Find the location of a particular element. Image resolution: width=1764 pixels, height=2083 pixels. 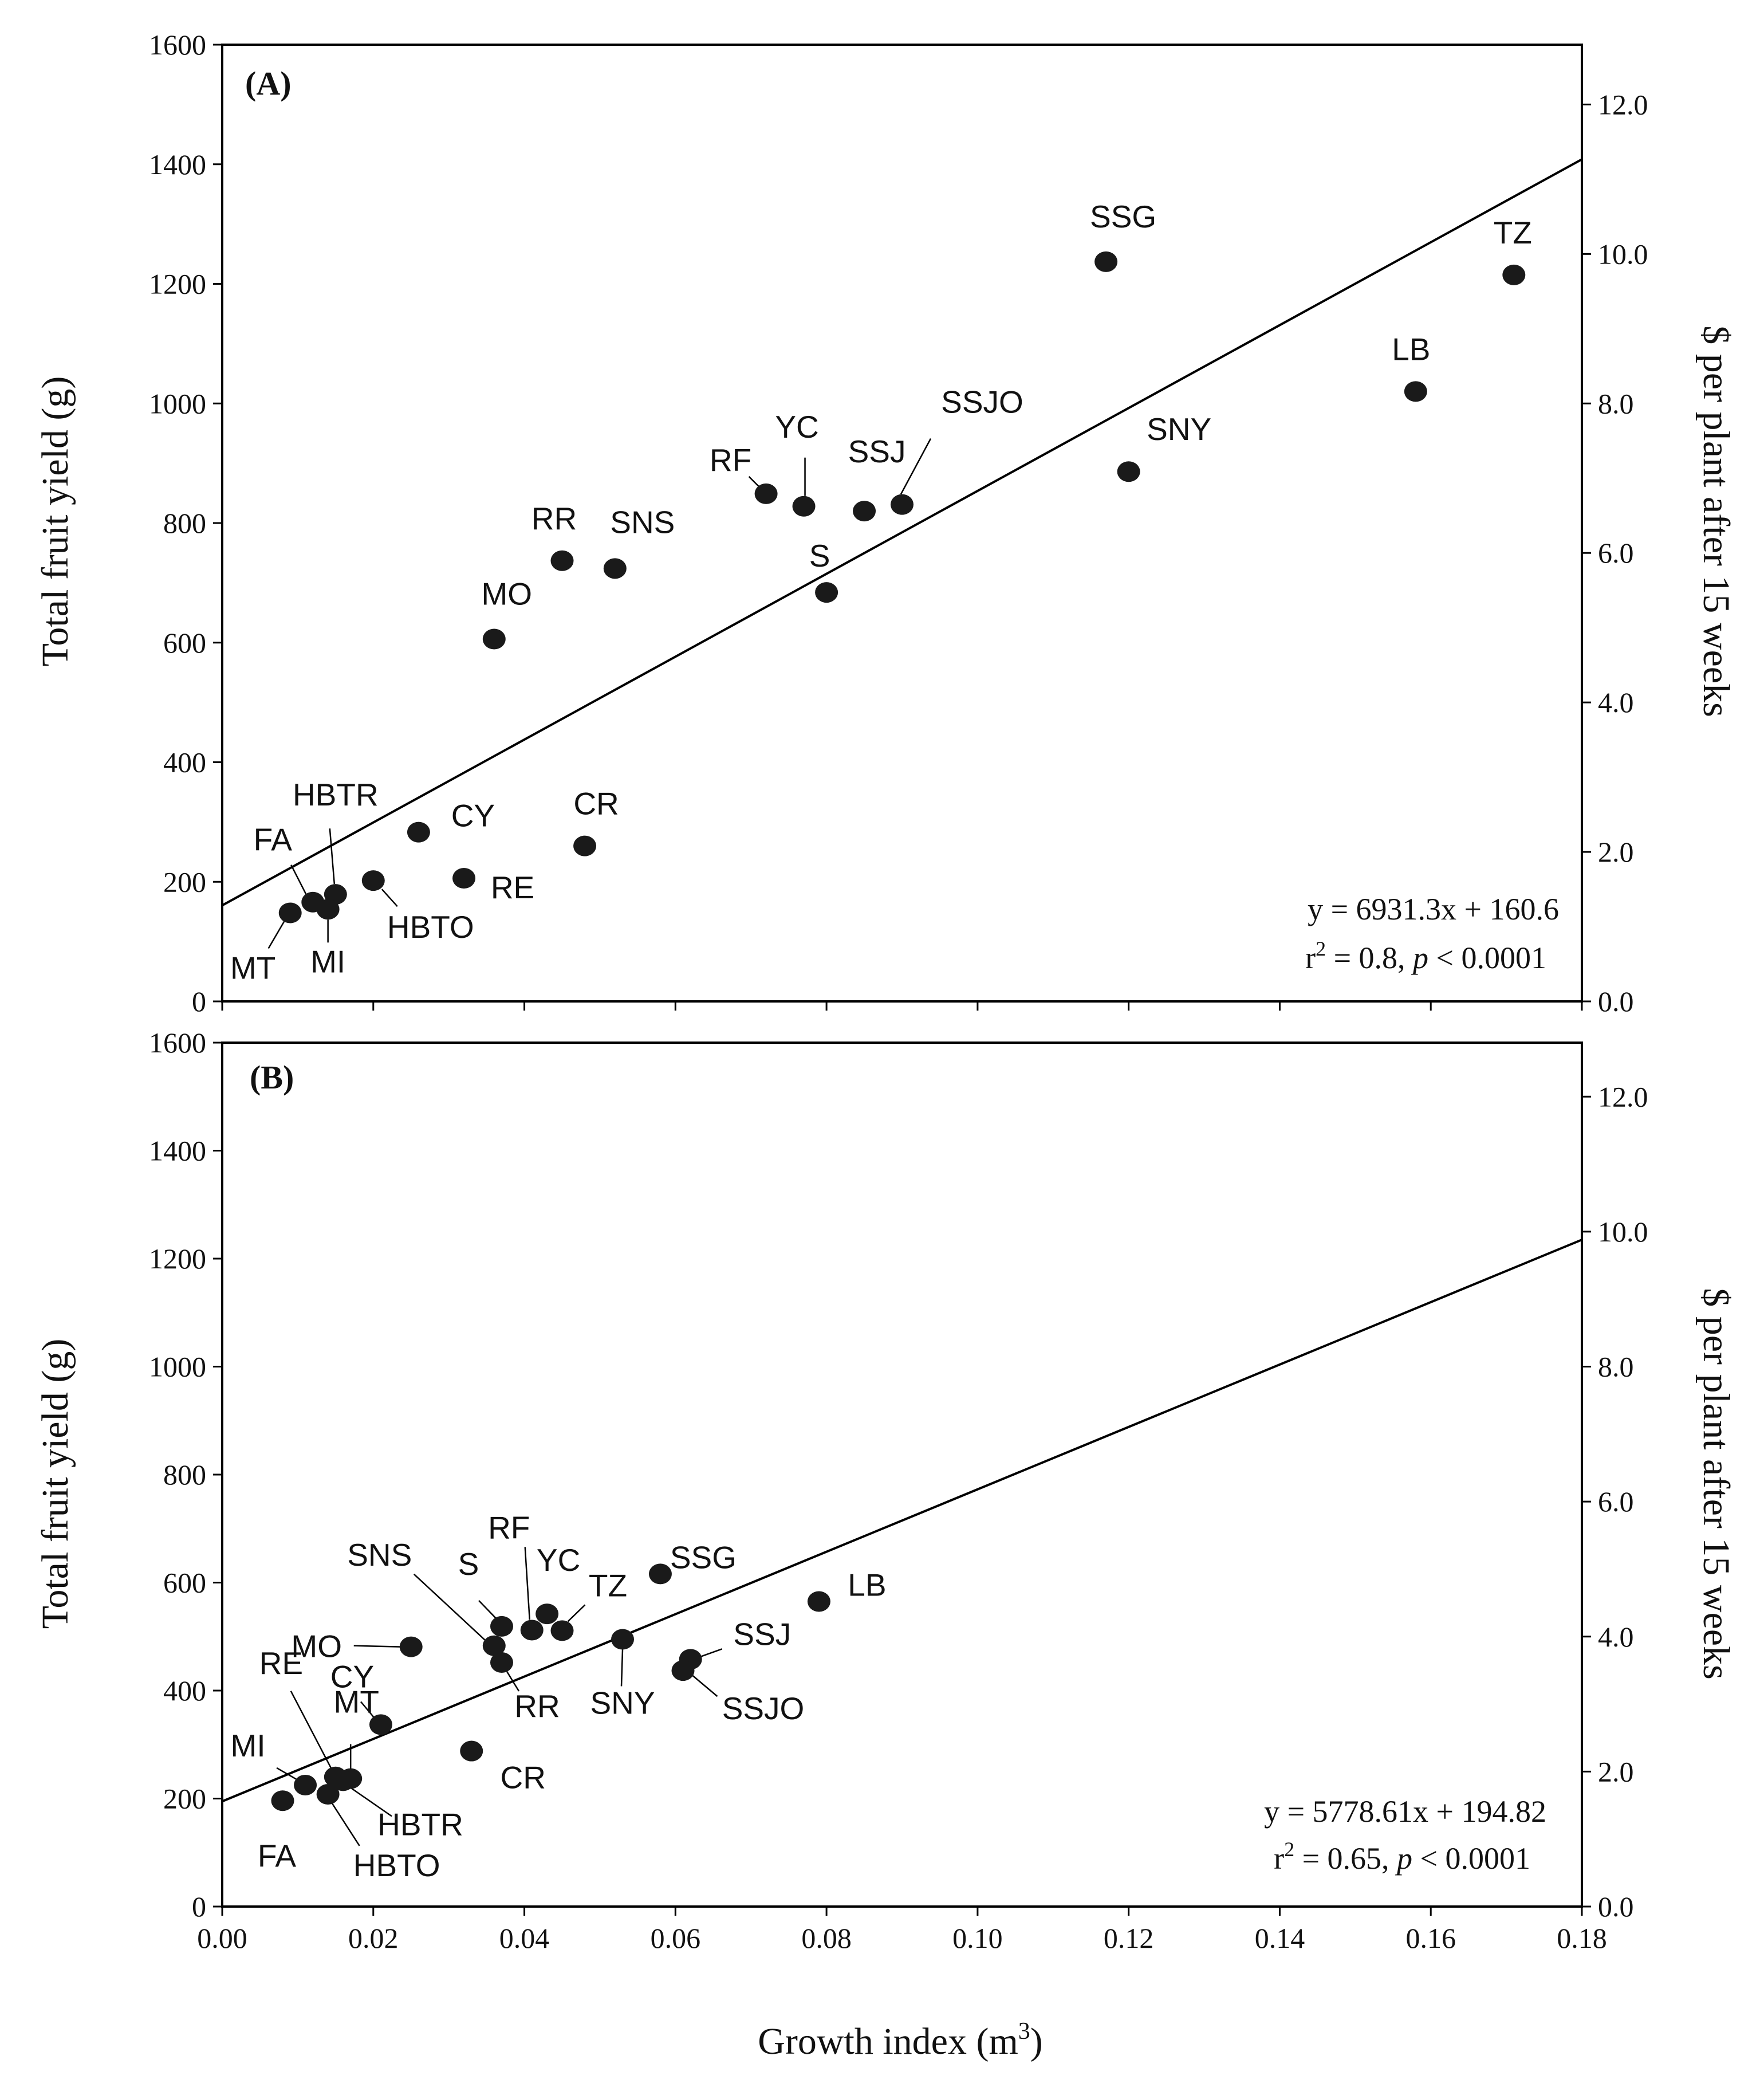

panel-a-point-mo is located at coordinates (494, 639).